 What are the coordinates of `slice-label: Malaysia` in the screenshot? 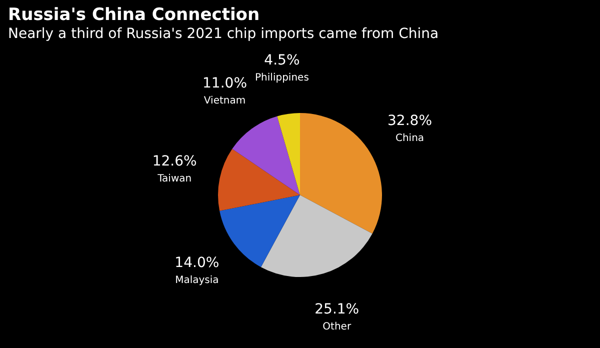 It's located at (197, 280).